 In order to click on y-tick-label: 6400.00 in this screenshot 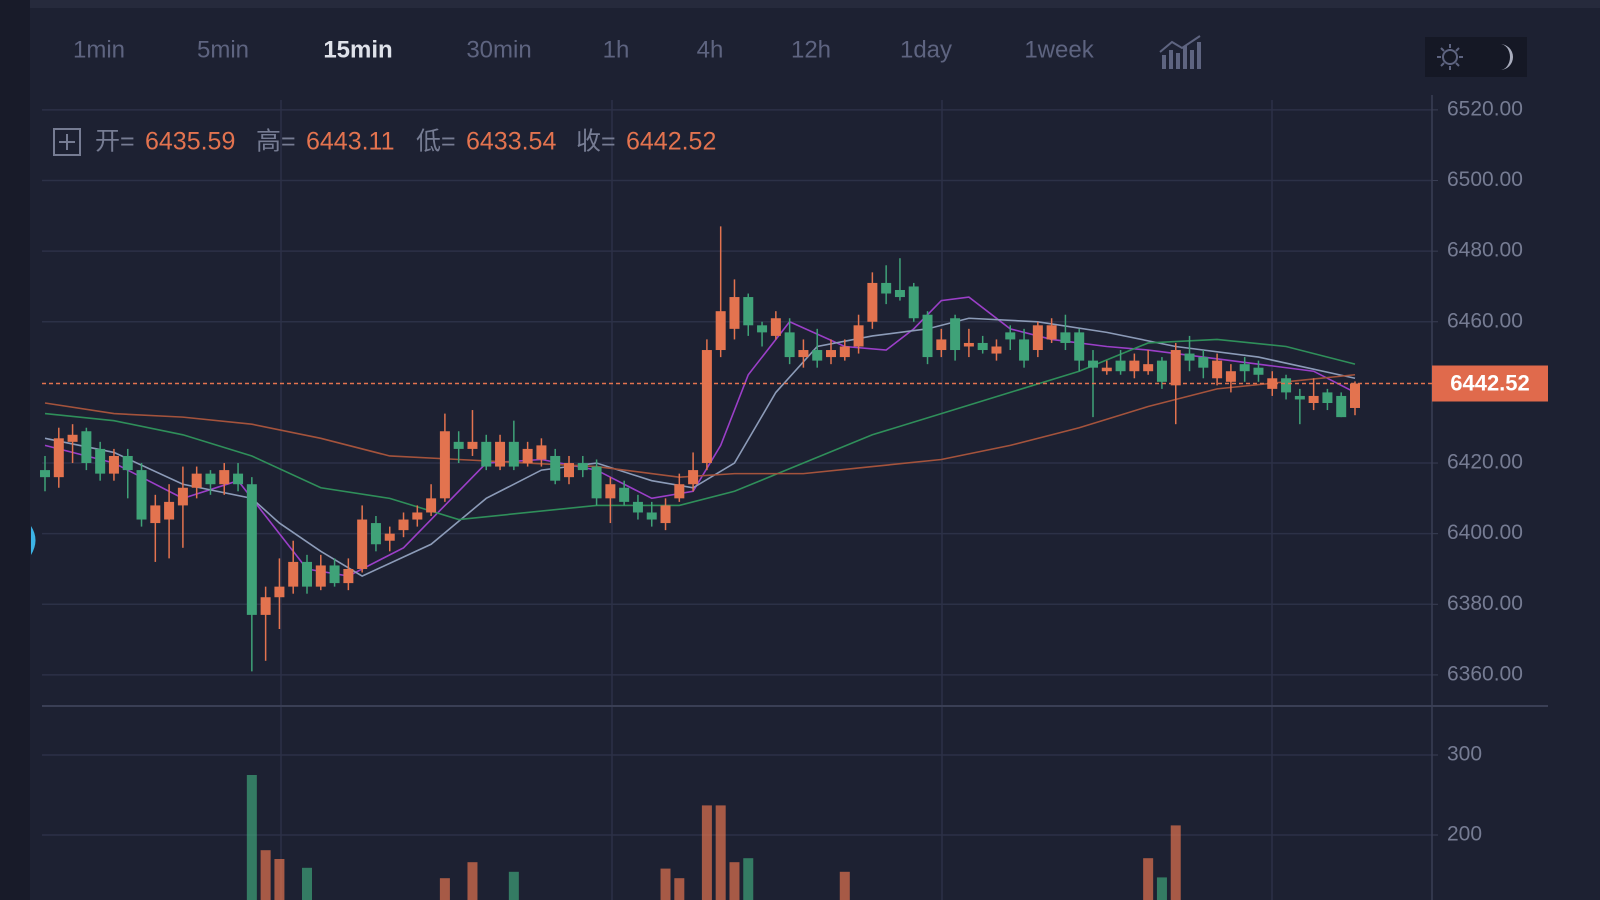, I will do `click(1485, 532)`.